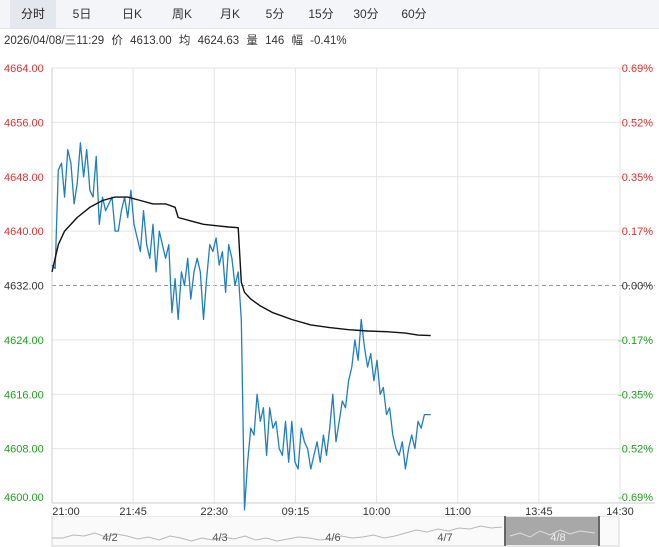 The height and width of the screenshot is (547, 659). I want to click on navigator-trace, so click(277, 533).